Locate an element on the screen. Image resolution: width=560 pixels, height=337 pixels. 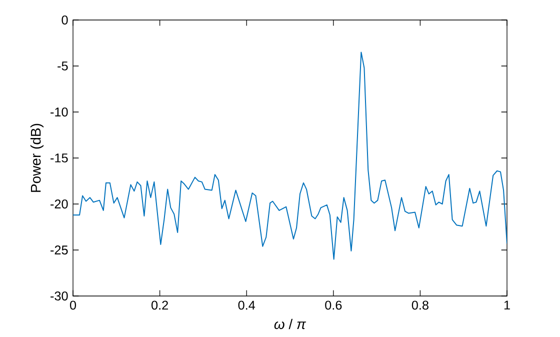
y-tick-label: -30 is located at coordinates (59, 296).